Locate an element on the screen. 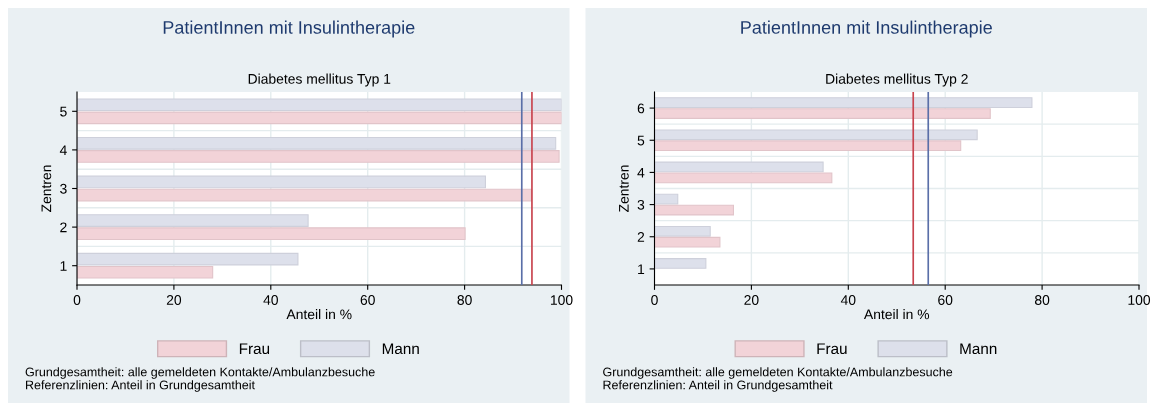 Image resolution: width=1155 pixels, height=411 pixels. chart-subtitle: Diabetes mellitus Typ 1 is located at coordinates (319, 80).